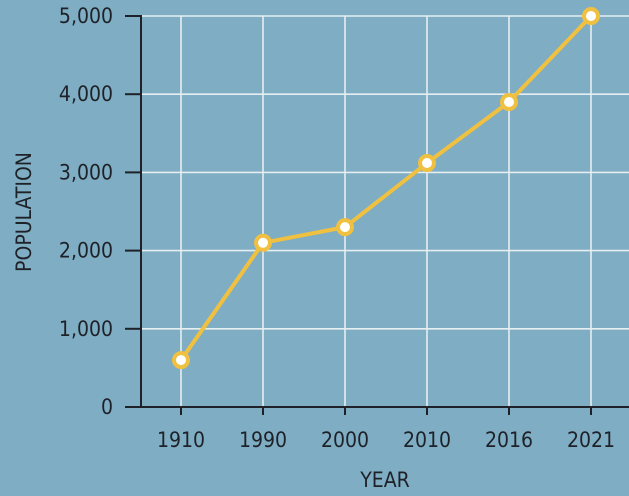 The width and height of the screenshot is (629, 496). I want to click on x-tick-labels: 1910 1990 2000 2010 2016 2021, so click(386, 440).